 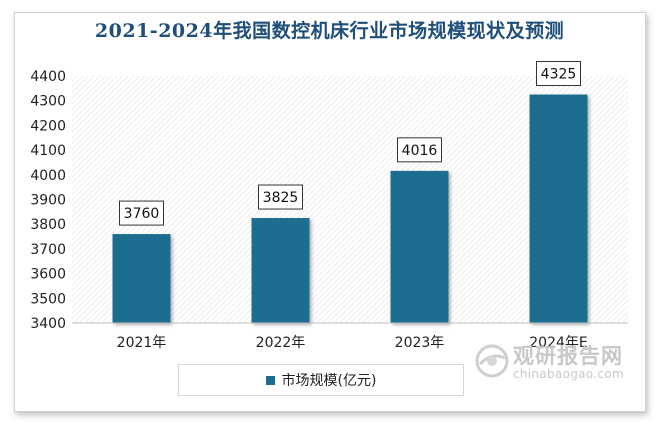 What do you see at coordinates (558, 209) in the screenshot?
I see `bar-2024年E` at bounding box center [558, 209].